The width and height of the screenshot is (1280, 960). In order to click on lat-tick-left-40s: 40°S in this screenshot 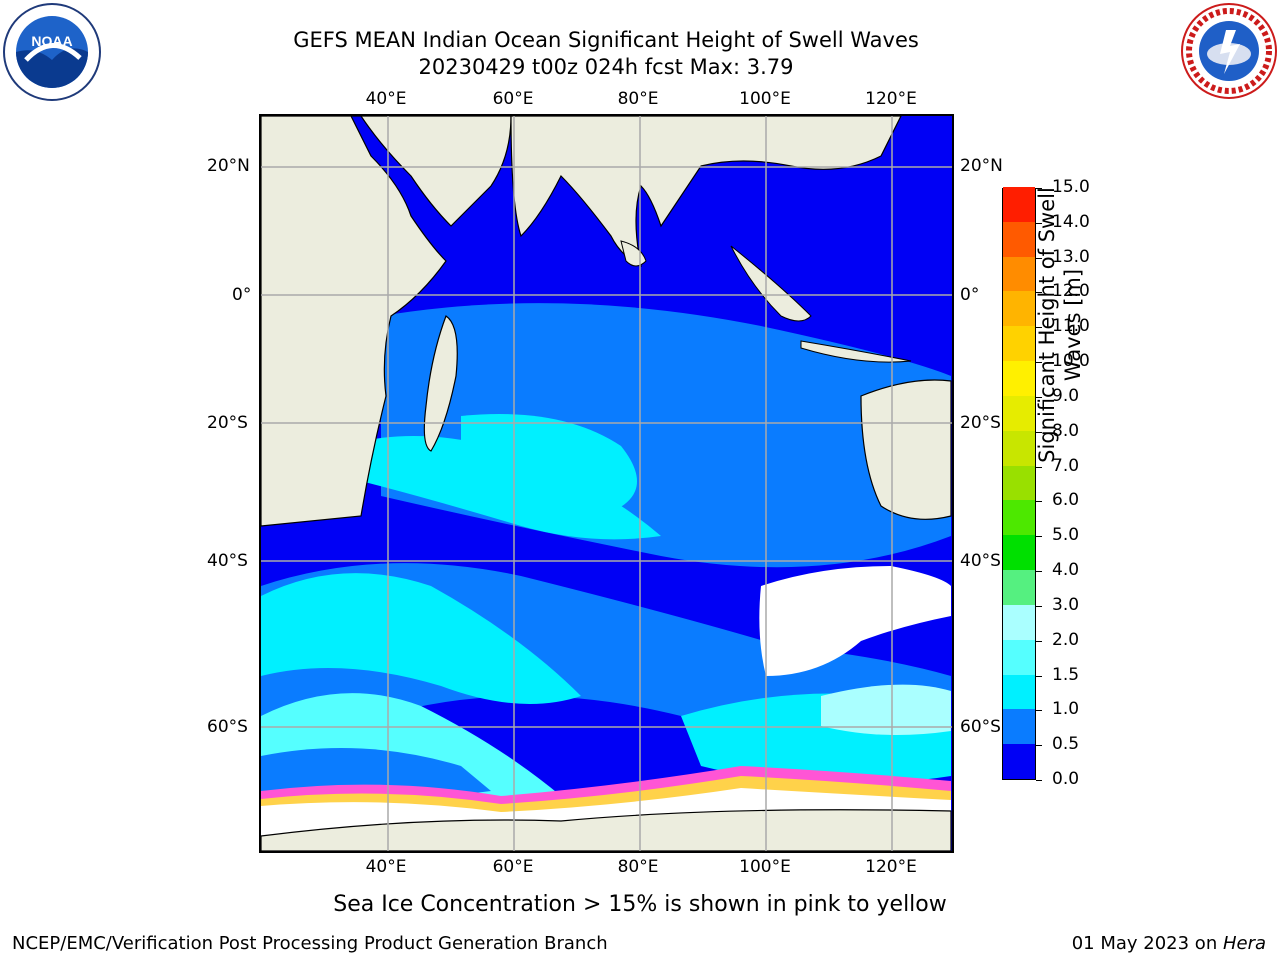, I will do `click(227, 561)`.